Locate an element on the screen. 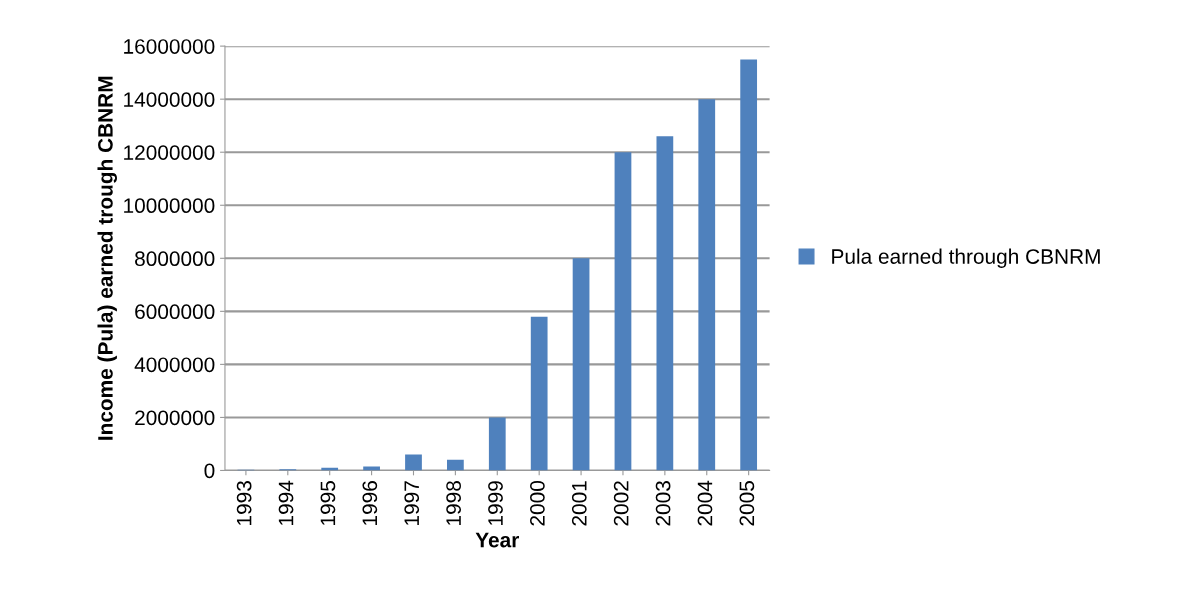  y-tick-label: 12000000 is located at coordinates (169, 152).